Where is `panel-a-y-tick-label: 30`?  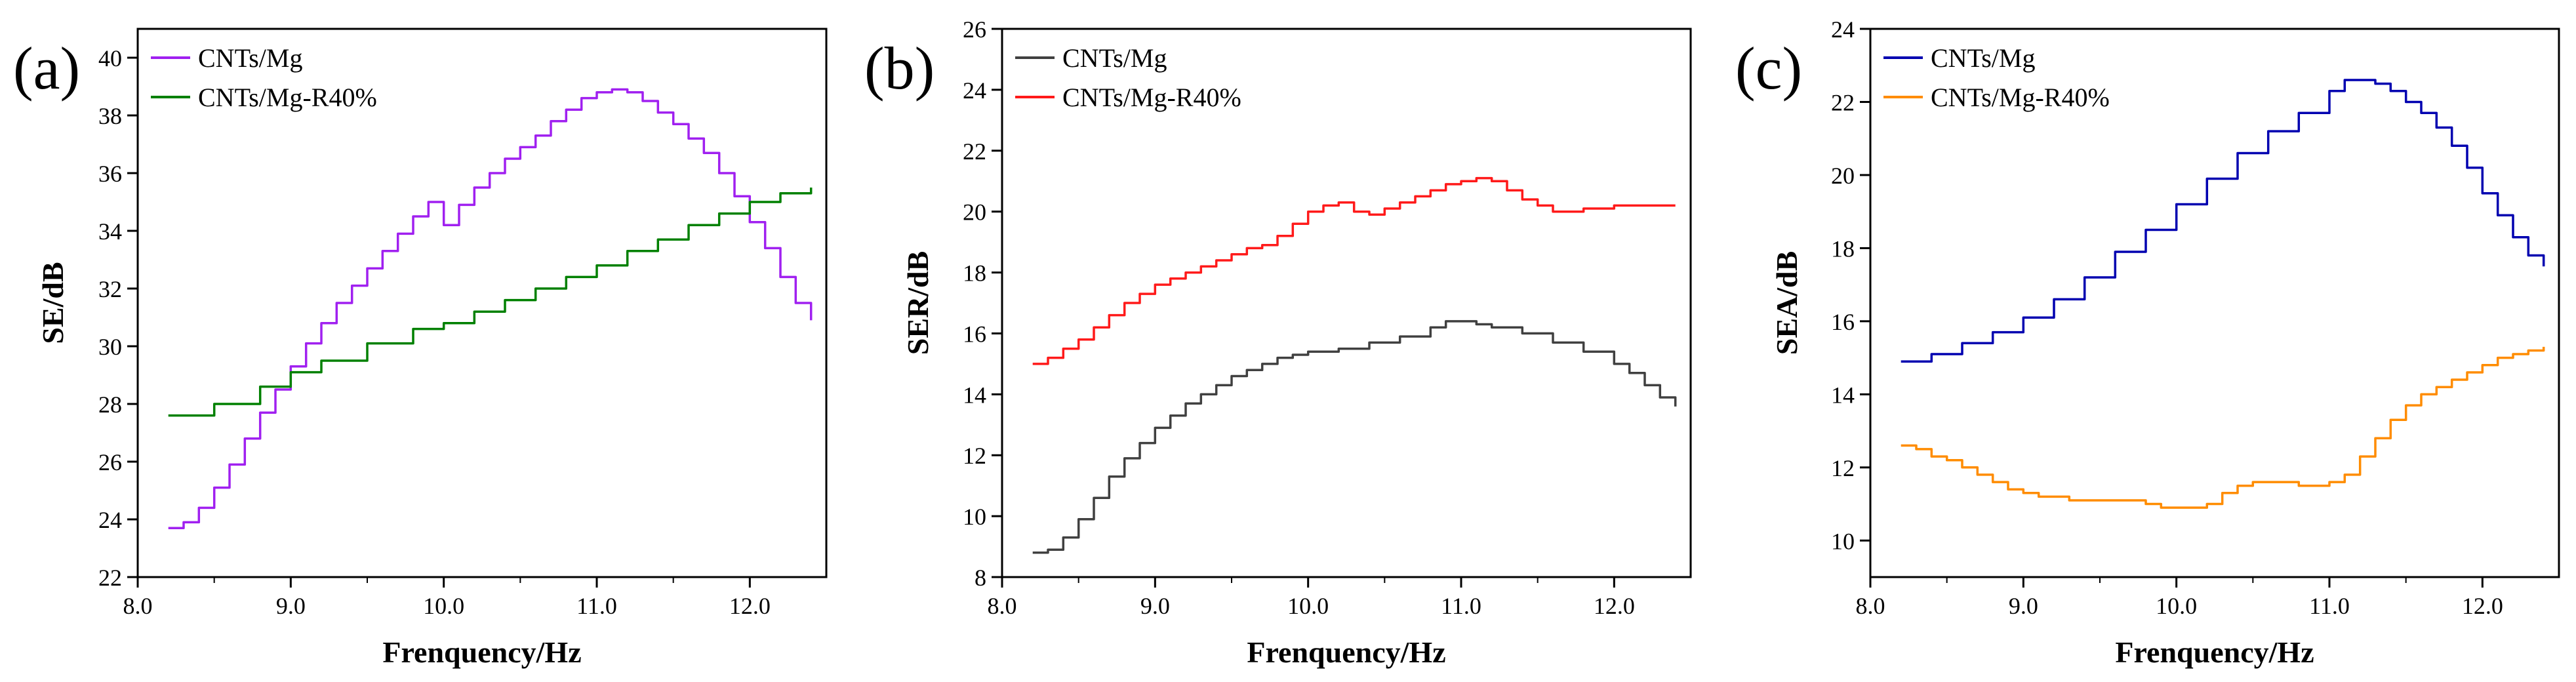
panel-a-y-tick-label: 30 is located at coordinates (110, 347).